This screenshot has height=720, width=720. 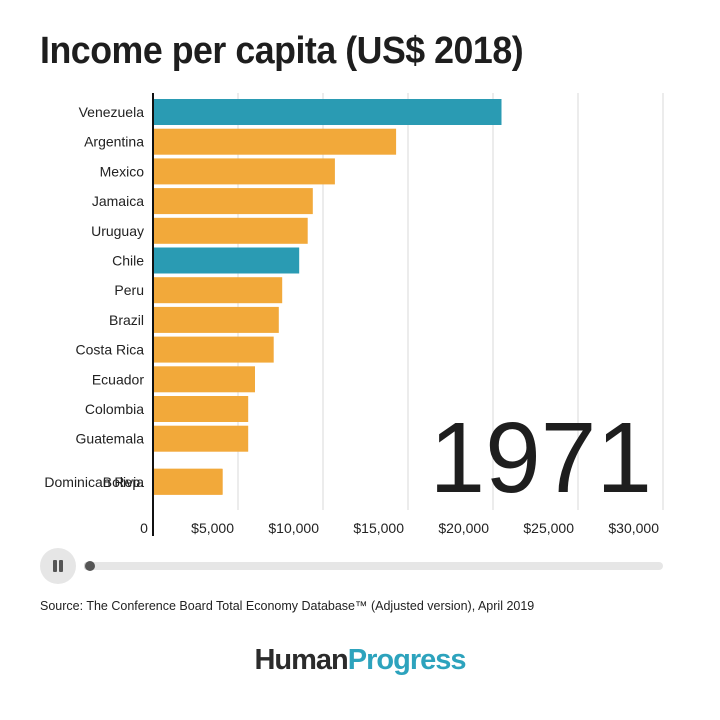 What do you see at coordinates (89, 566) in the screenshot?
I see `timeline-handle` at bounding box center [89, 566].